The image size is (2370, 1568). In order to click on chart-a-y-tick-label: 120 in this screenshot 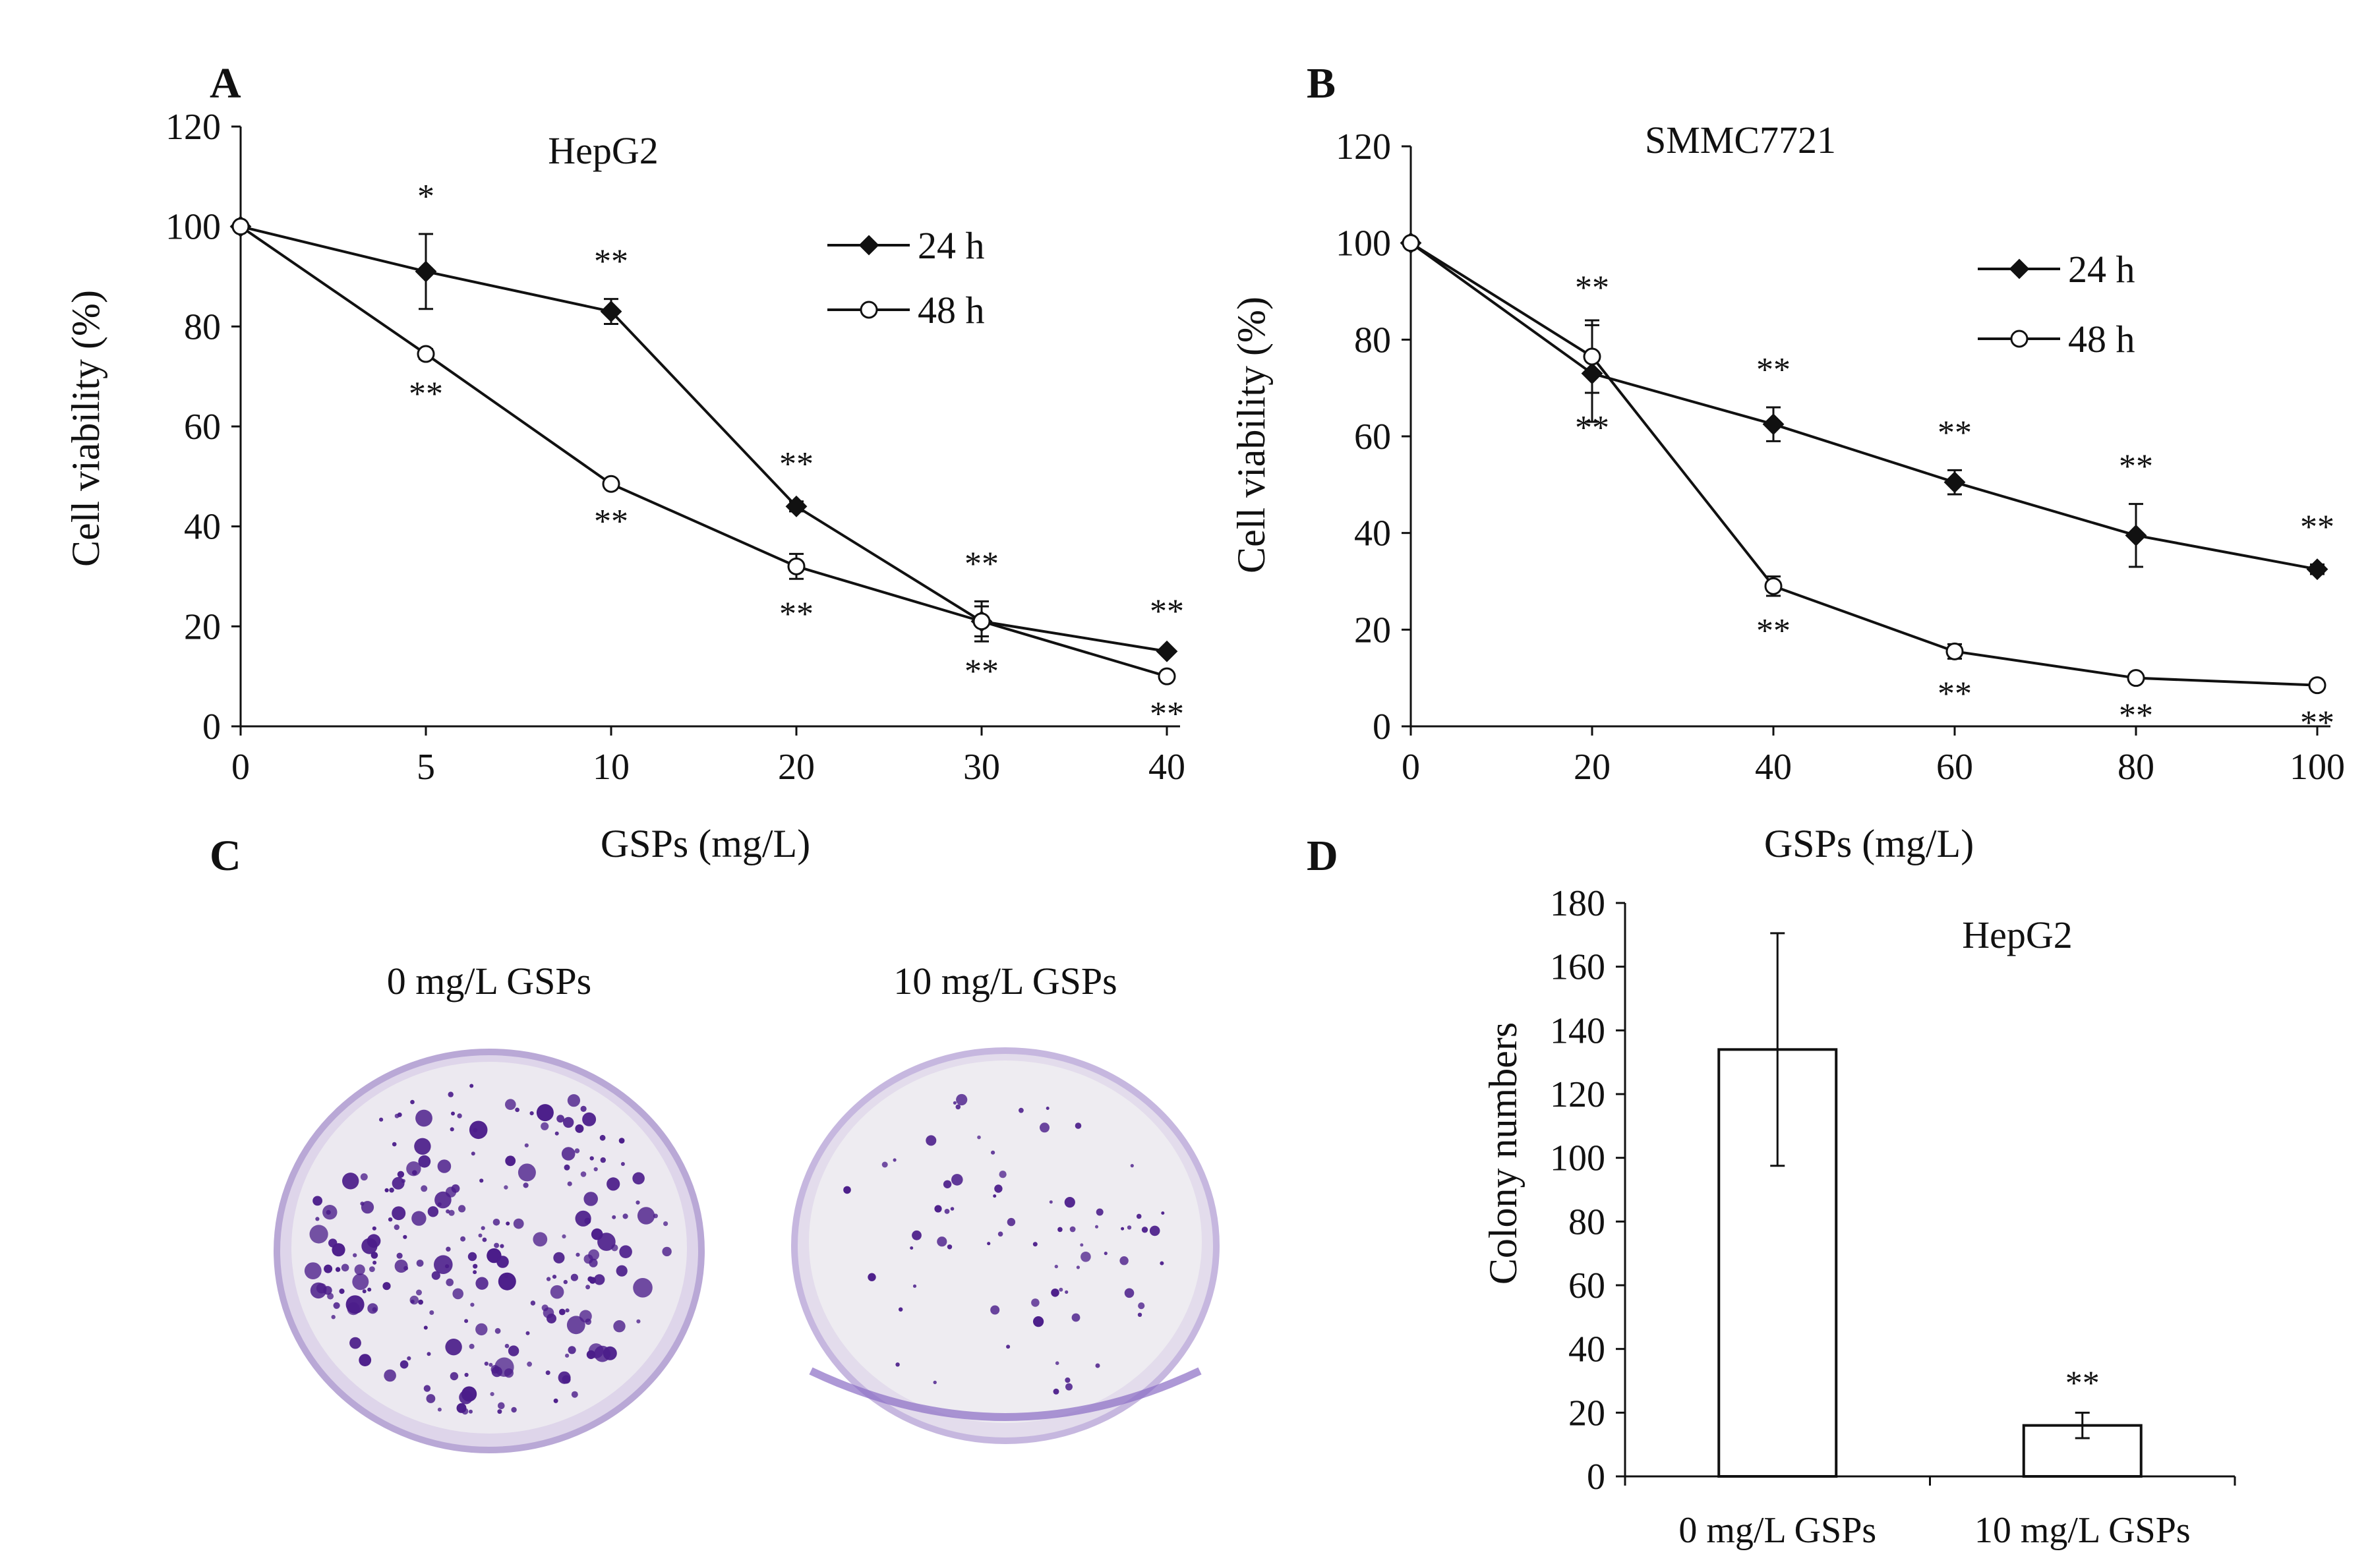, I will do `click(193, 127)`.